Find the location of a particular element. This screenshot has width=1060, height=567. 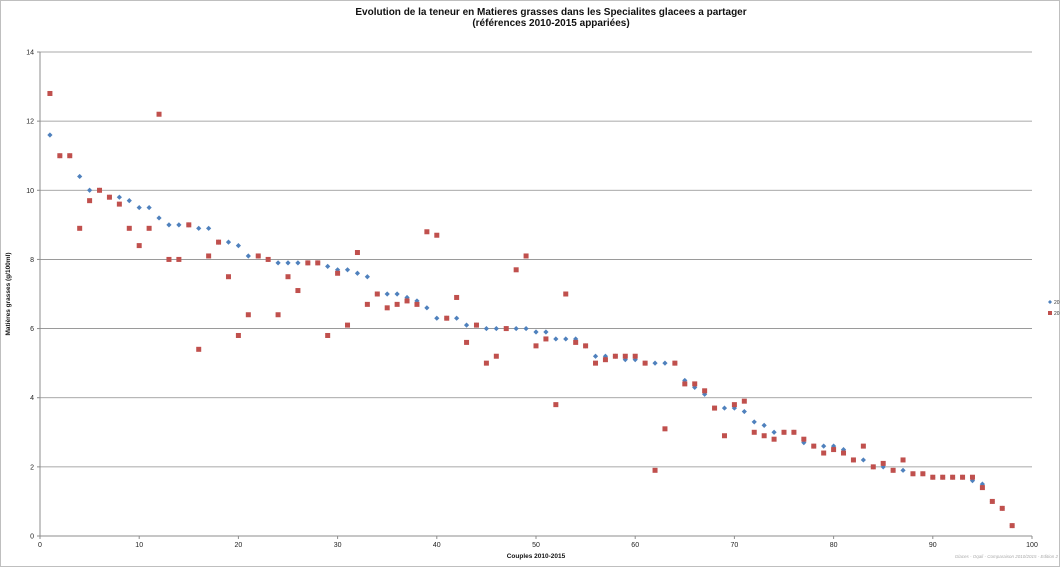

x-tick-labels: 0 10 20 30 40 50 60 70 80 90 100 is located at coordinates (538, 545).